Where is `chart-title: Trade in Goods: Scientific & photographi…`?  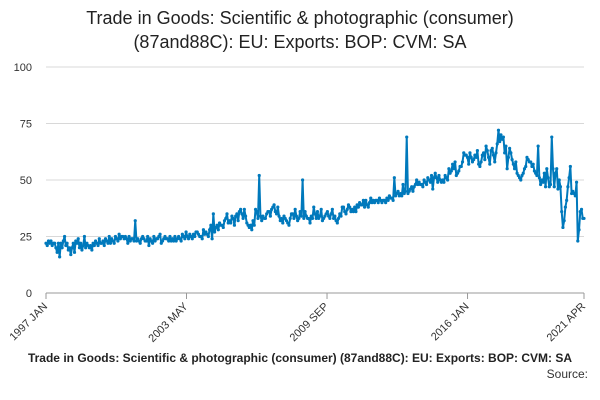 chart-title: Trade in Goods: Scientific & photographi… is located at coordinates (300, 30).